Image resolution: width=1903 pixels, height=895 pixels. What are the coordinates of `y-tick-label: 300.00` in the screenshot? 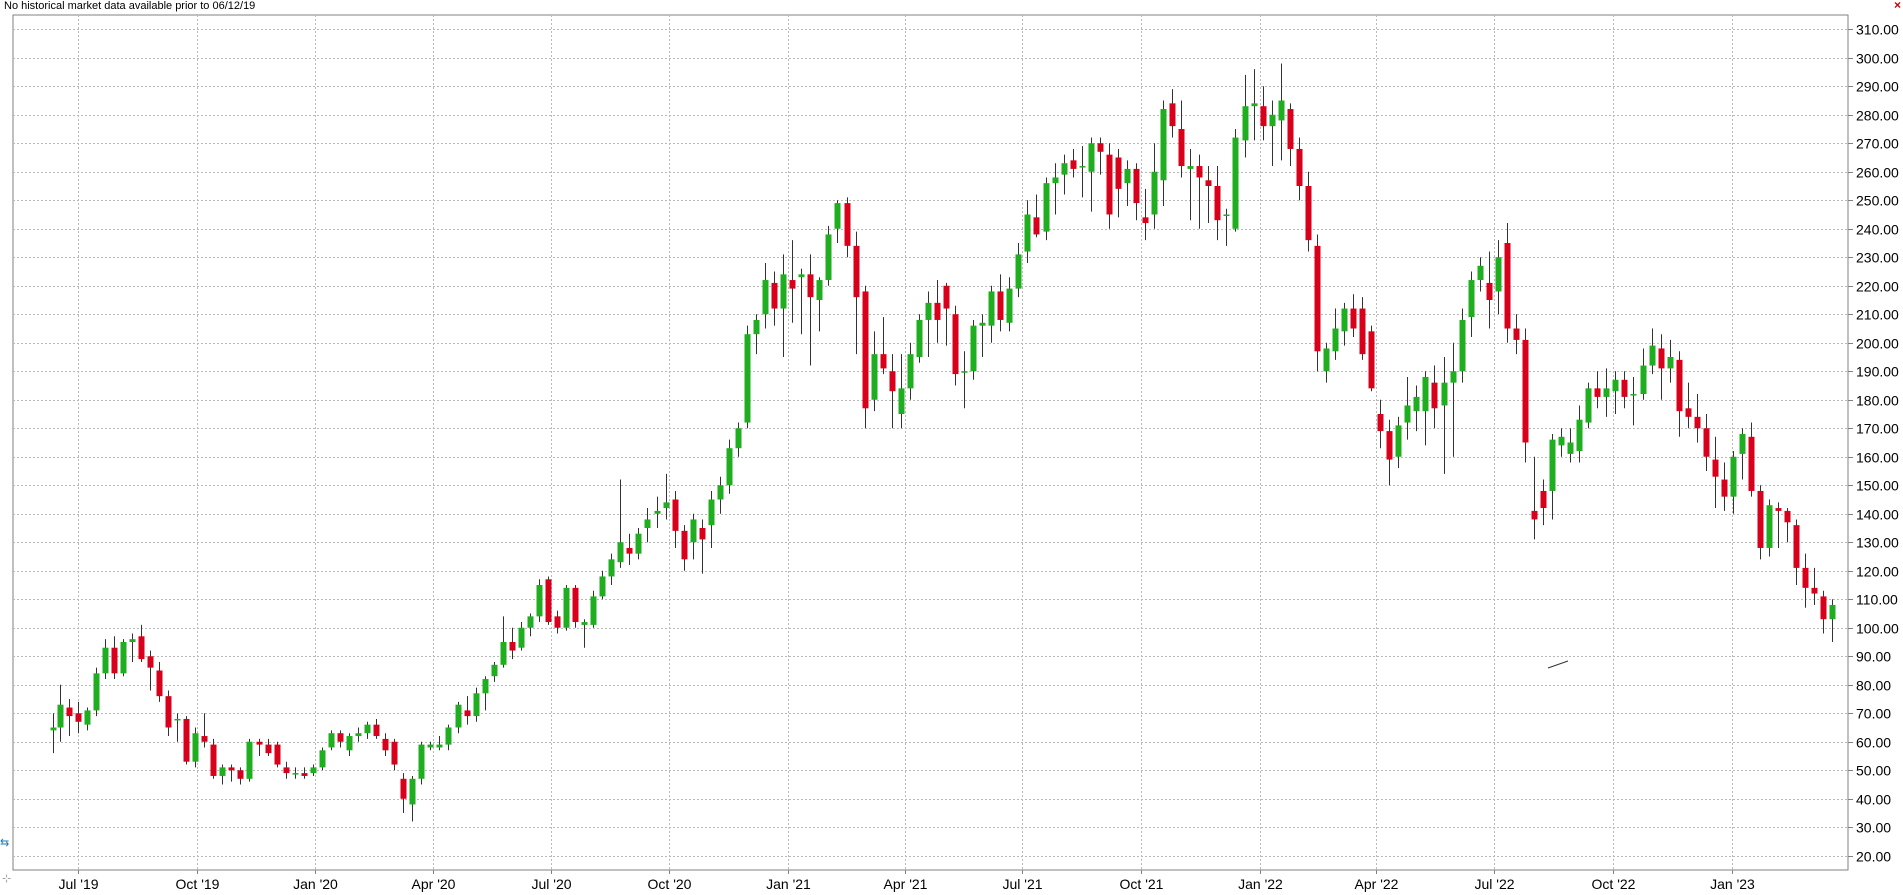 It's located at (1877, 59).